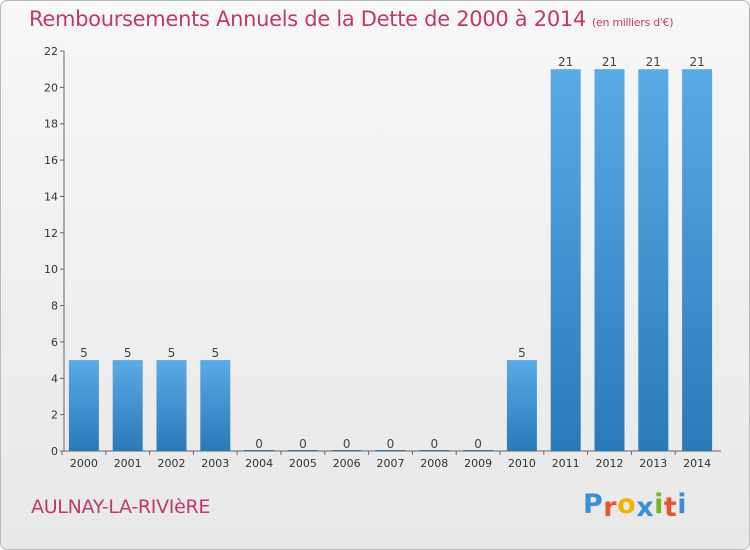  Describe the element at coordinates (633, 22) in the screenshot. I see `chart-subtitle: (en milliers d'€)` at that location.